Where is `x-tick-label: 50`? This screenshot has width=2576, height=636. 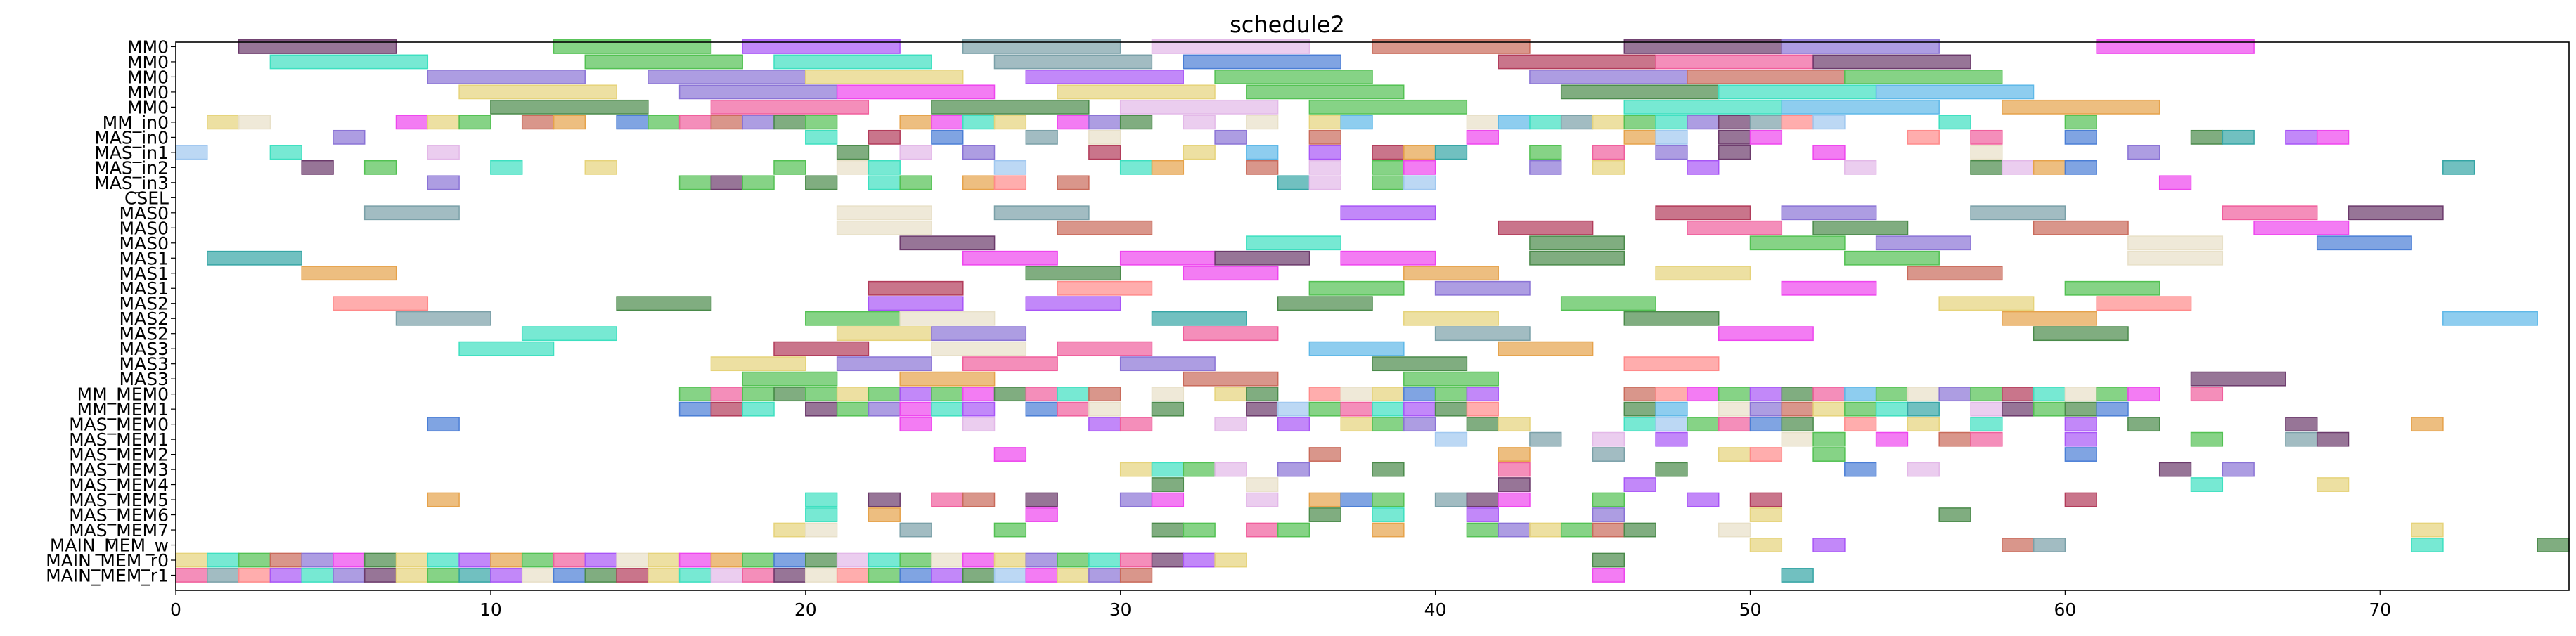 x-tick-label: 50 is located at coordinates (1750, 609).